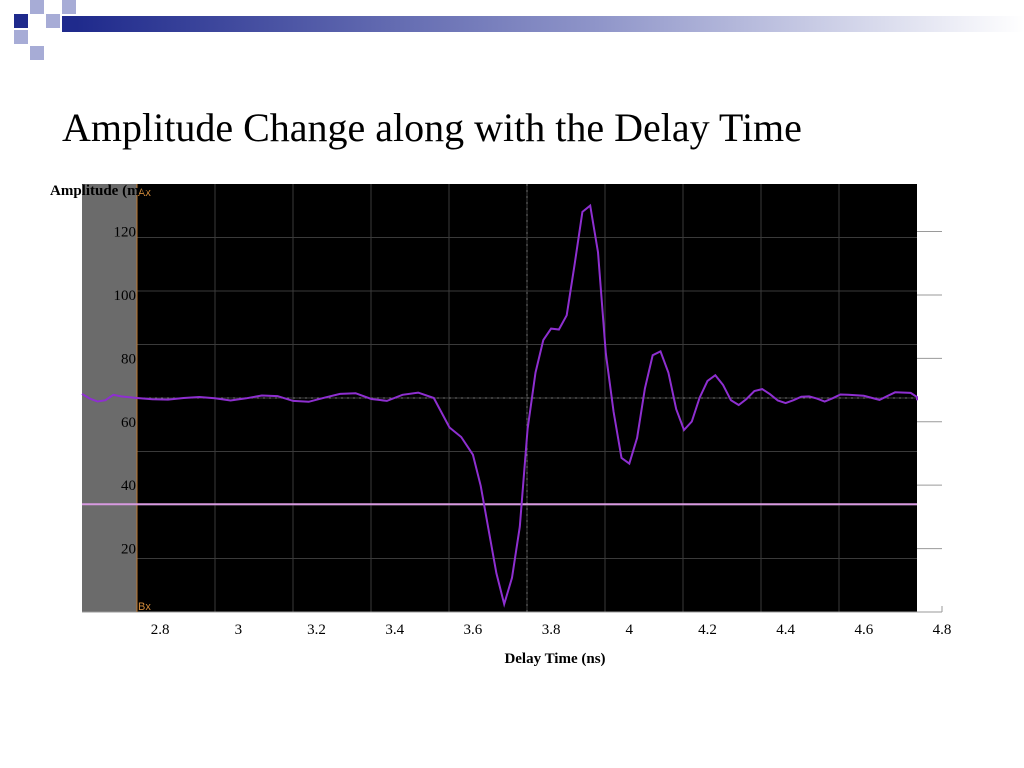  I want to click on y-tick-label: 100, so click(125, 296).